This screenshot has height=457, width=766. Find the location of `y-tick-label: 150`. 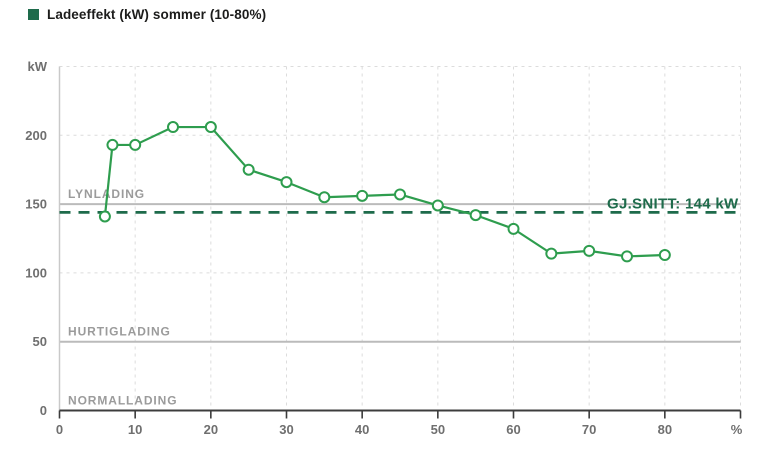

y-tick-label: 150 is located at coordinates (36, 204).